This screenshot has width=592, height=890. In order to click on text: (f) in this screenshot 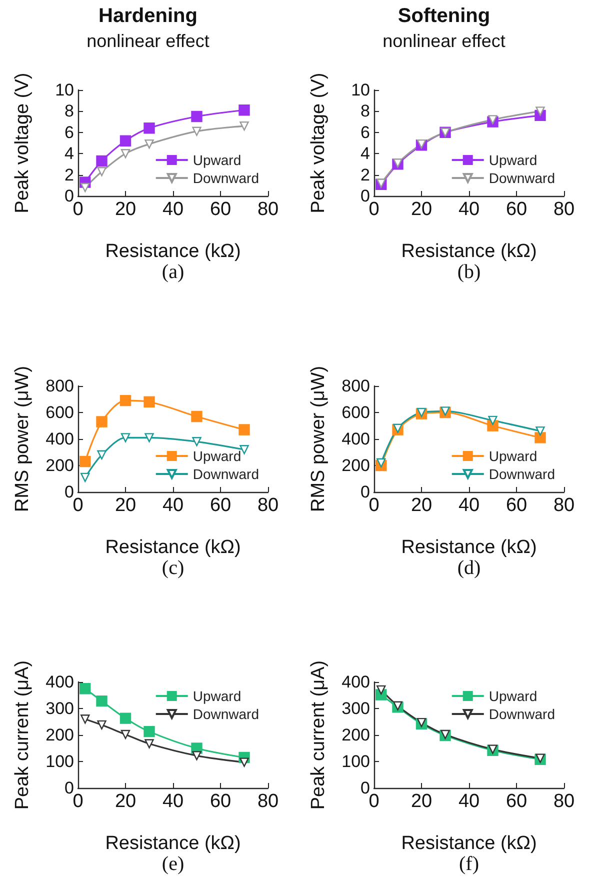, I will do `click(469, 864)`.